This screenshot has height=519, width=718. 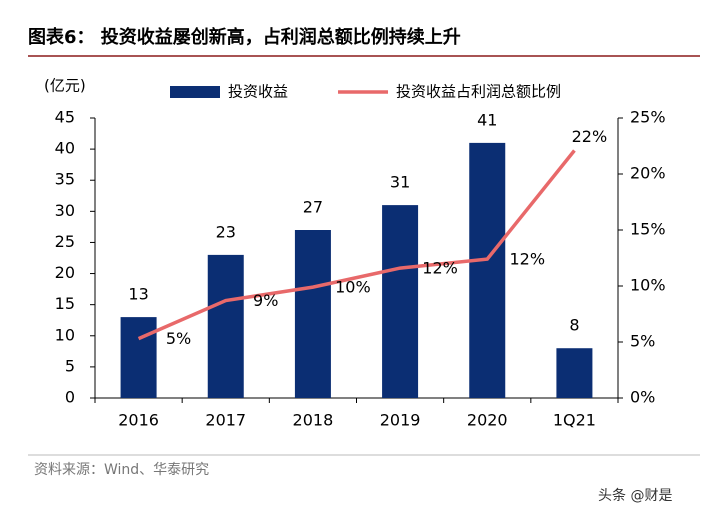 What do you see at coordinates (487, 420) in the screenshot?
I see `x-tick-label: 2020` at bounding box center [487, 420].